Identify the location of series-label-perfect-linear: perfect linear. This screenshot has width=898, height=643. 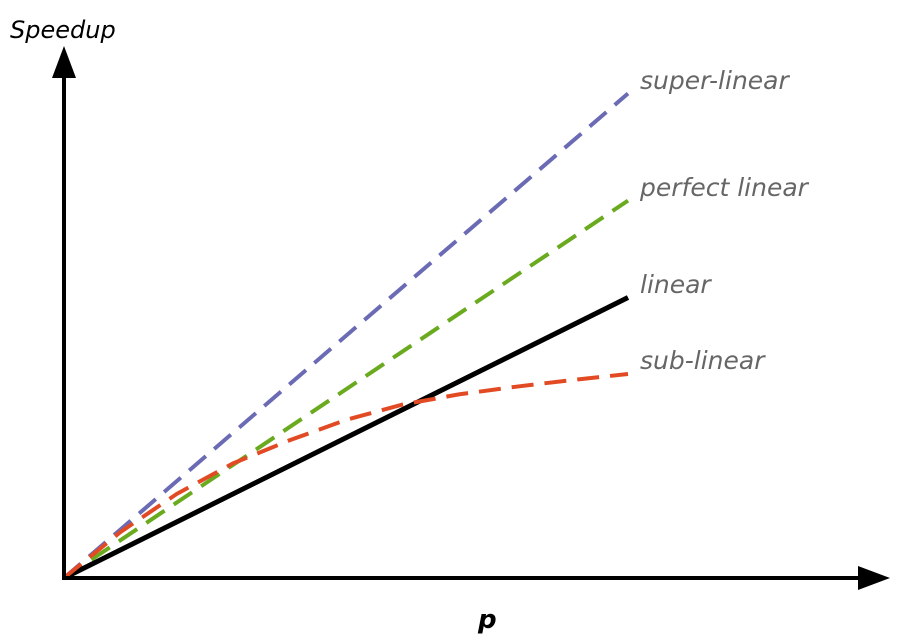
(724, 187).